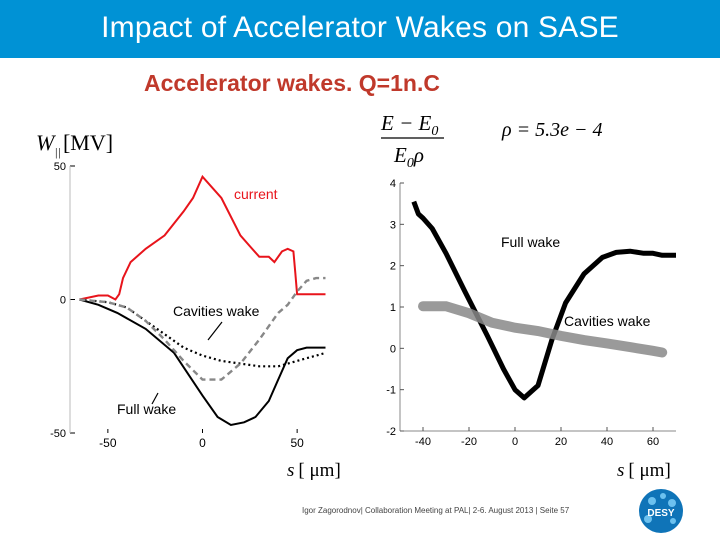 Image resolution: width=720 pixels, height=540 pixels. Describe the element at coordinates (108, 443) in the screenshot. I see `left-xtick-label: -50` at that location.